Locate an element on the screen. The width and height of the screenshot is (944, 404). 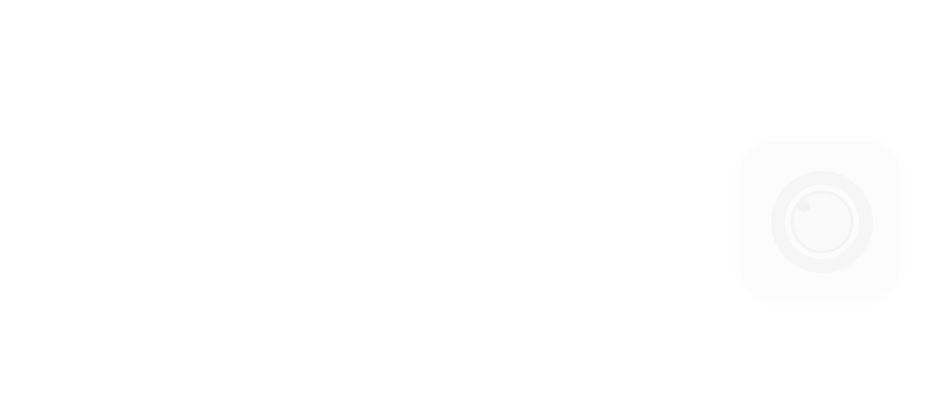
app-launcher-tile is located at coordinates (820, 221).